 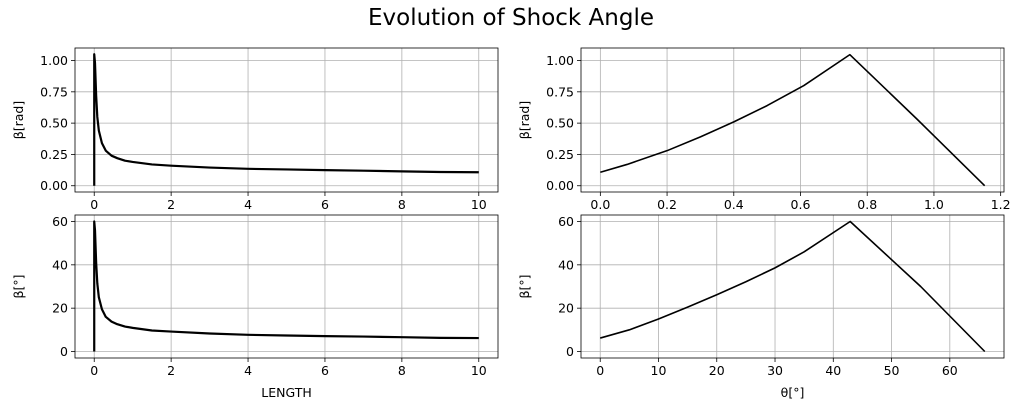 I want to click on x-tick-label: 60, so click(x=950, y=370).